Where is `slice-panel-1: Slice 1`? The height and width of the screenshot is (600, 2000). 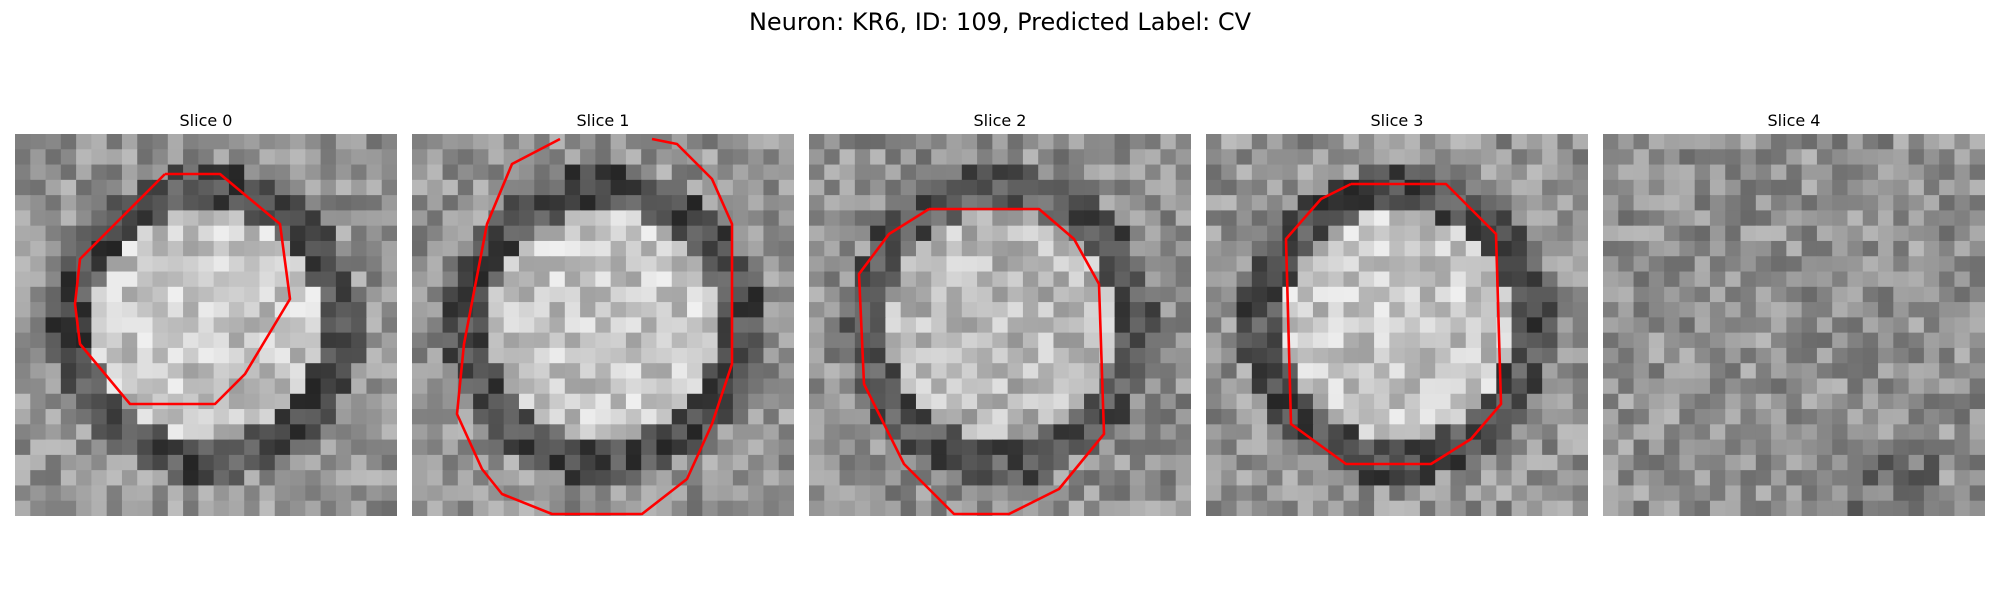
slice-panel-1: Slice 1 is located at coordinates (603, 313).